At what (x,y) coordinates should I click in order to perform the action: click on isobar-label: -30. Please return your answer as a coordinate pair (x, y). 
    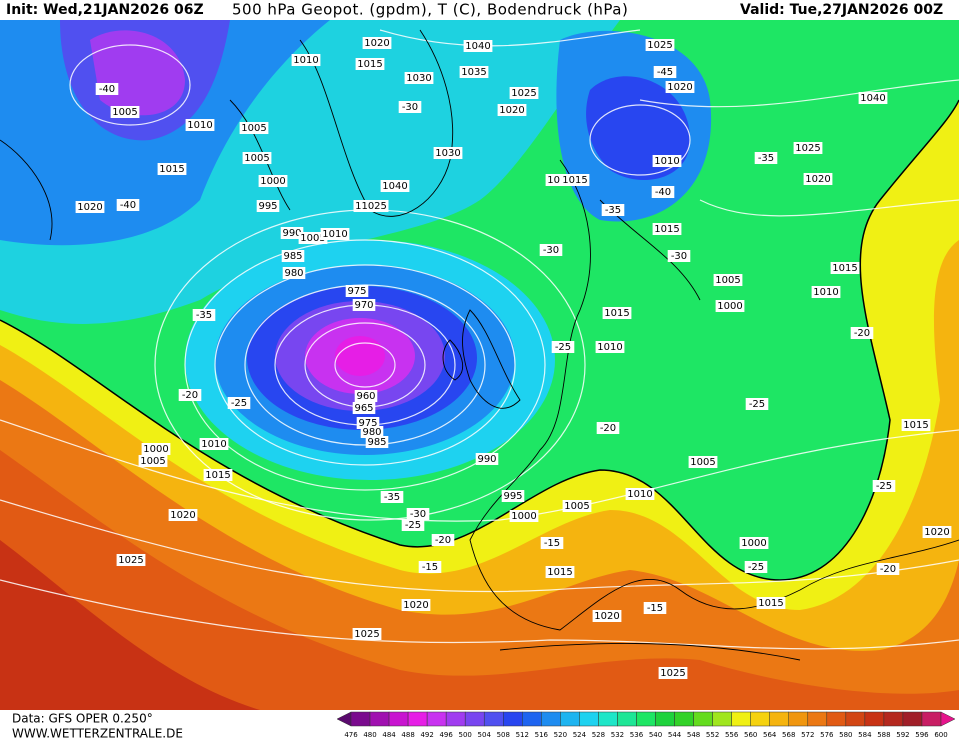
    Looking at the image, I should click on (679, 256).